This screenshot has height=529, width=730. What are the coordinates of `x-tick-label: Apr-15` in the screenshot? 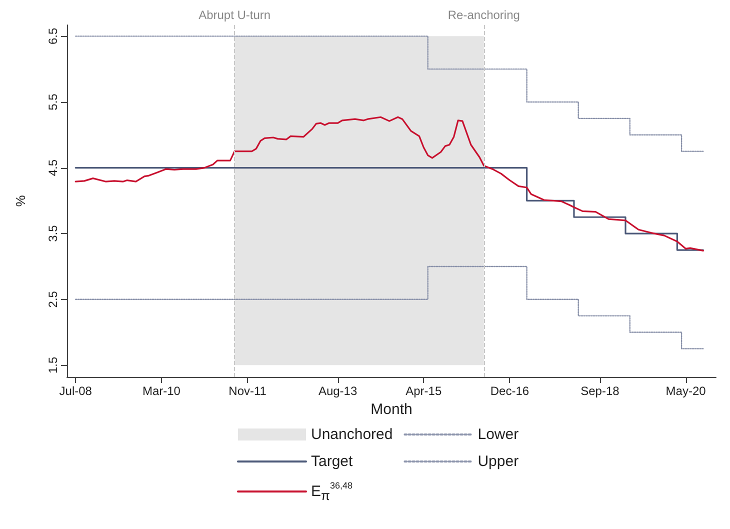 It's located at (424, 391).